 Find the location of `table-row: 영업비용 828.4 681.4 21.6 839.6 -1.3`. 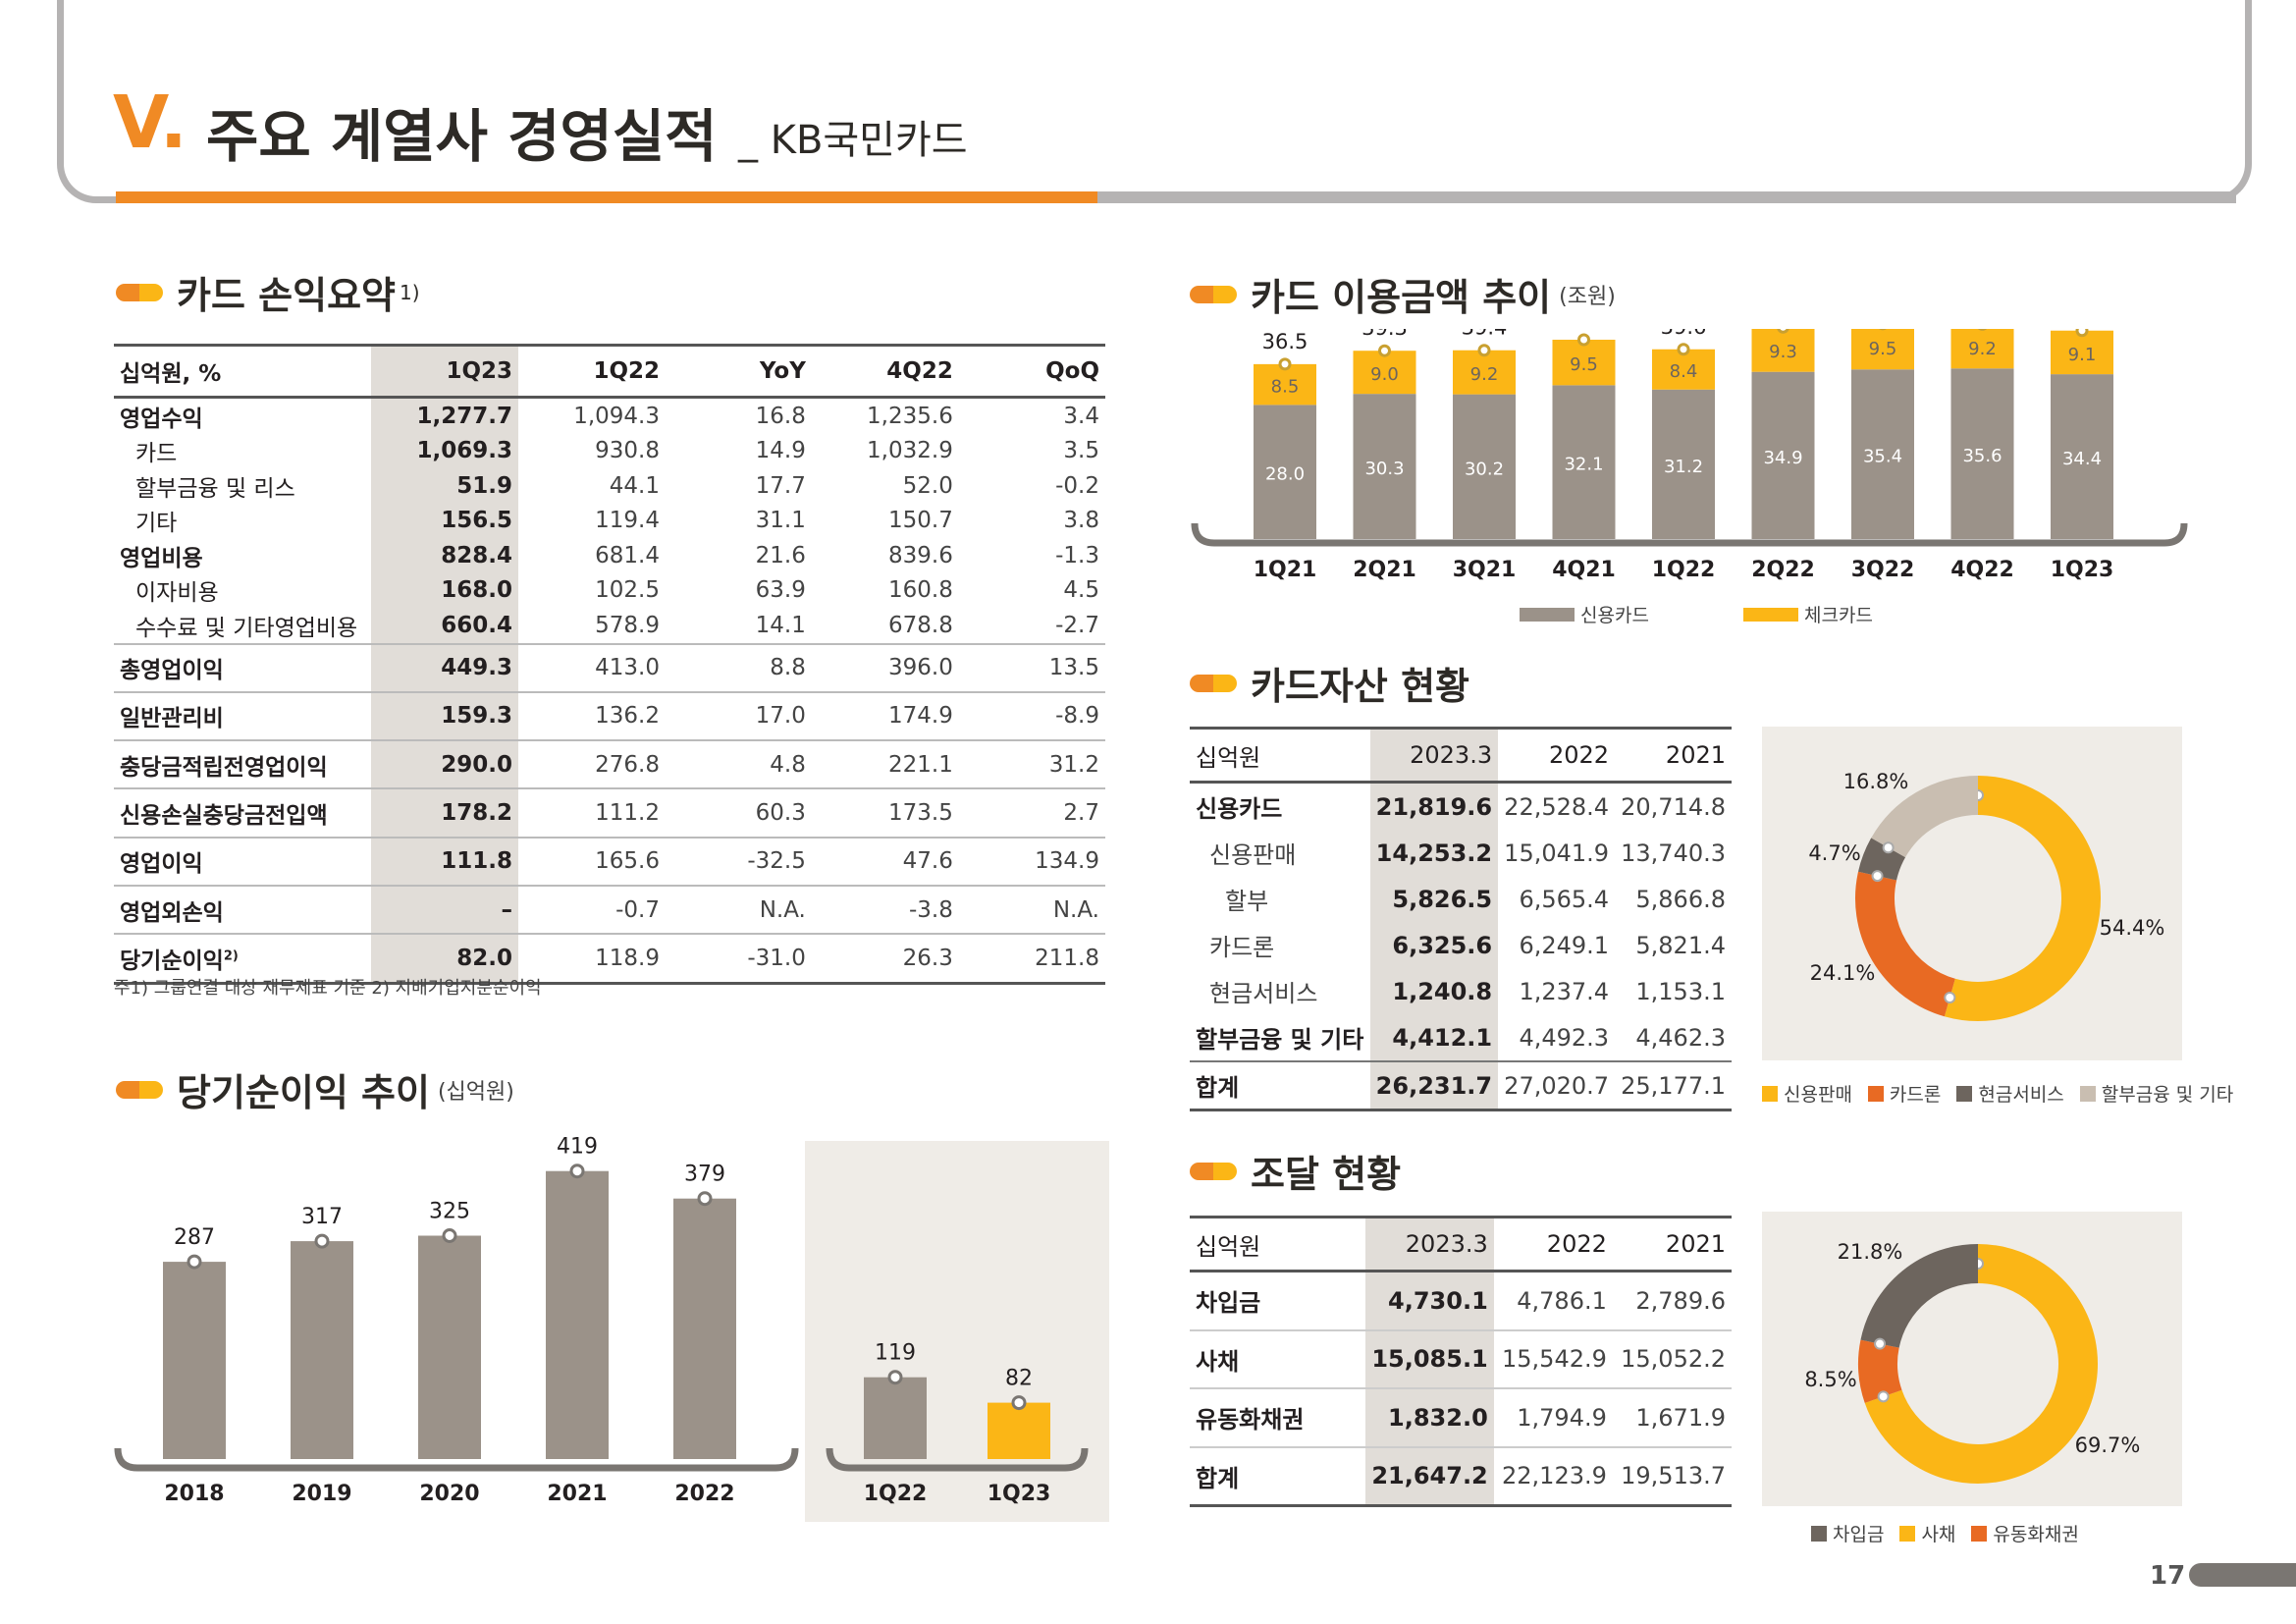

table-row: 영업비용 828.4 681.4 21.6 839.6 -1.3 is located at coordinates (609, 555).